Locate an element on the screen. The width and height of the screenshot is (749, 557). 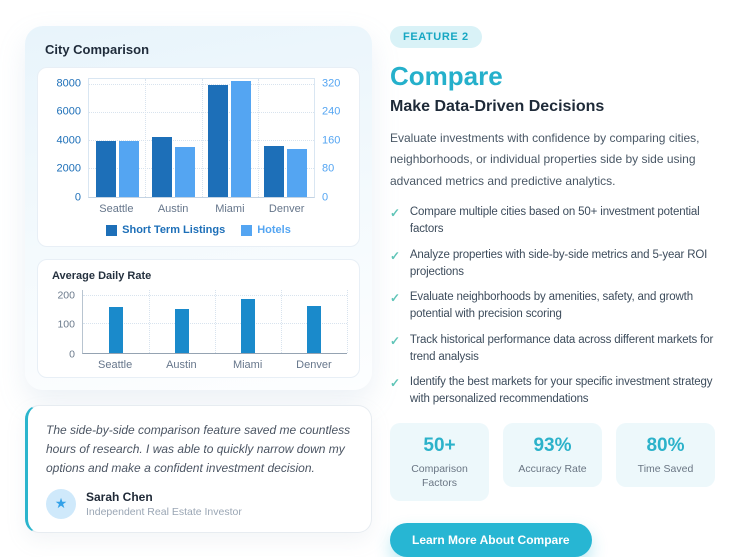
y-axis-tick: 200 is located at coordinates (66, 295).